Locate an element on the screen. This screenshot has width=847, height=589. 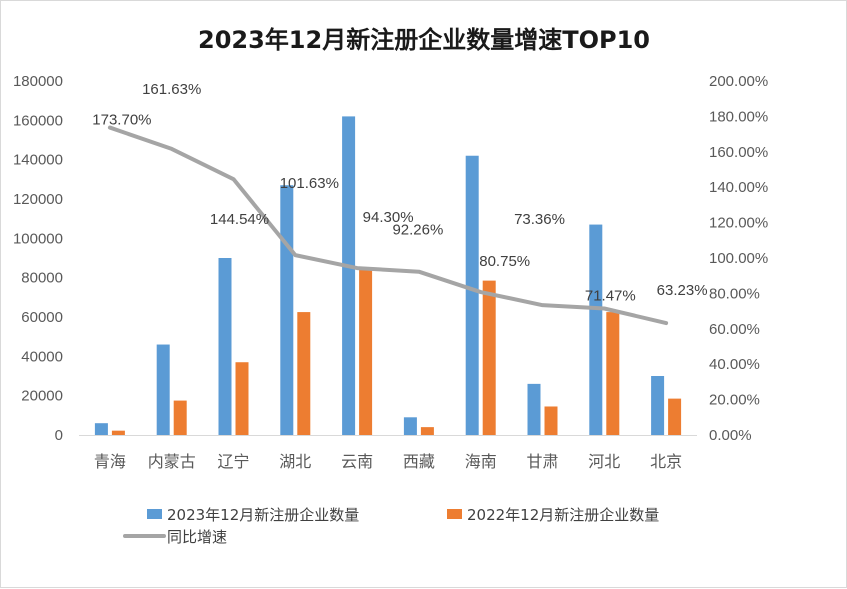
left-tick-label: 120000 is located at coordinates (38, 199).